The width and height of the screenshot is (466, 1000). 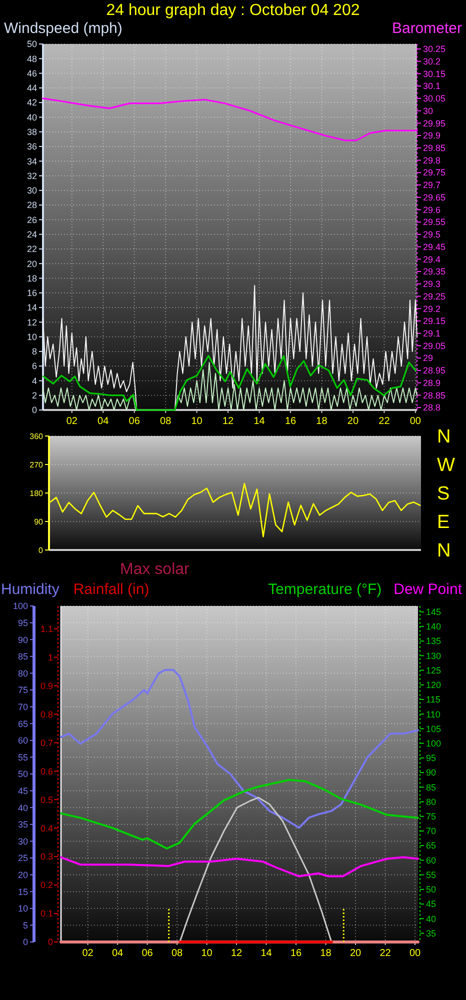 What do you see at coordinates (443, 494) in the screenshot?
I see `text: S` at bounding box center [443, 494].